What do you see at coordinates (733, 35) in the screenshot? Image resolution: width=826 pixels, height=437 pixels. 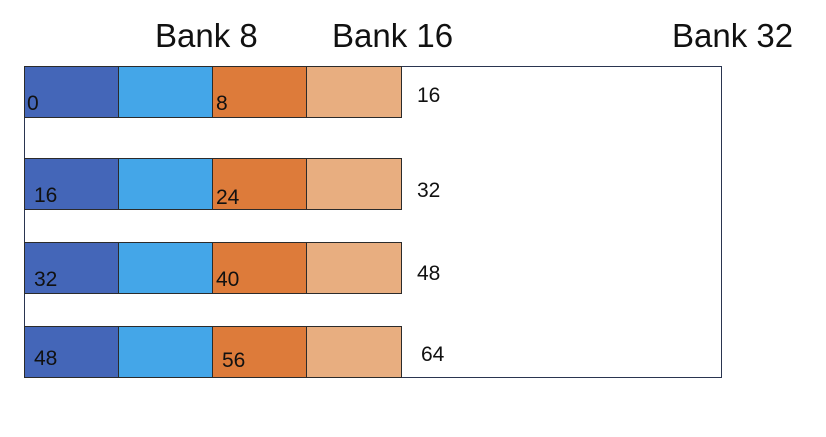 I see `header-bank-32: Bank 32` at bounding box center [733, 35].